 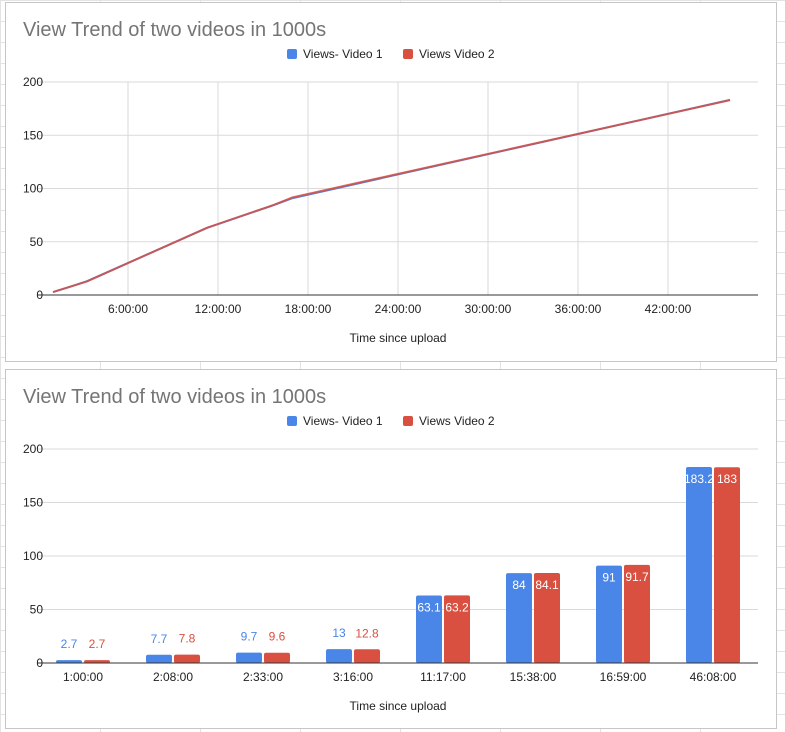 What do you see at coordinates (727, 479) in the screenshot?
I see `data-label: 183` at bounding box center [727, 479].